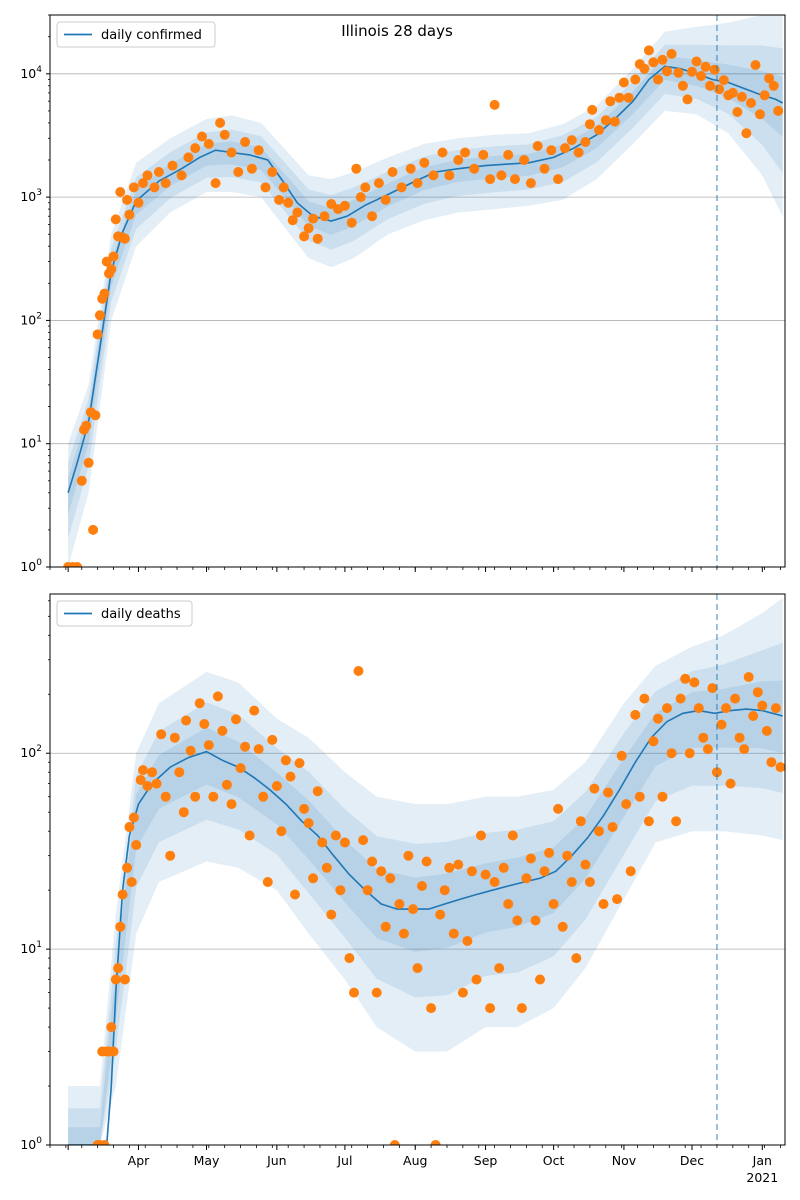 Image resolution: width=800 pixels, height=1200 pixels. Describe the element at coordinates (39, 316) in the screenshot. I see `y-tick-label-exponent: 2` at that location.